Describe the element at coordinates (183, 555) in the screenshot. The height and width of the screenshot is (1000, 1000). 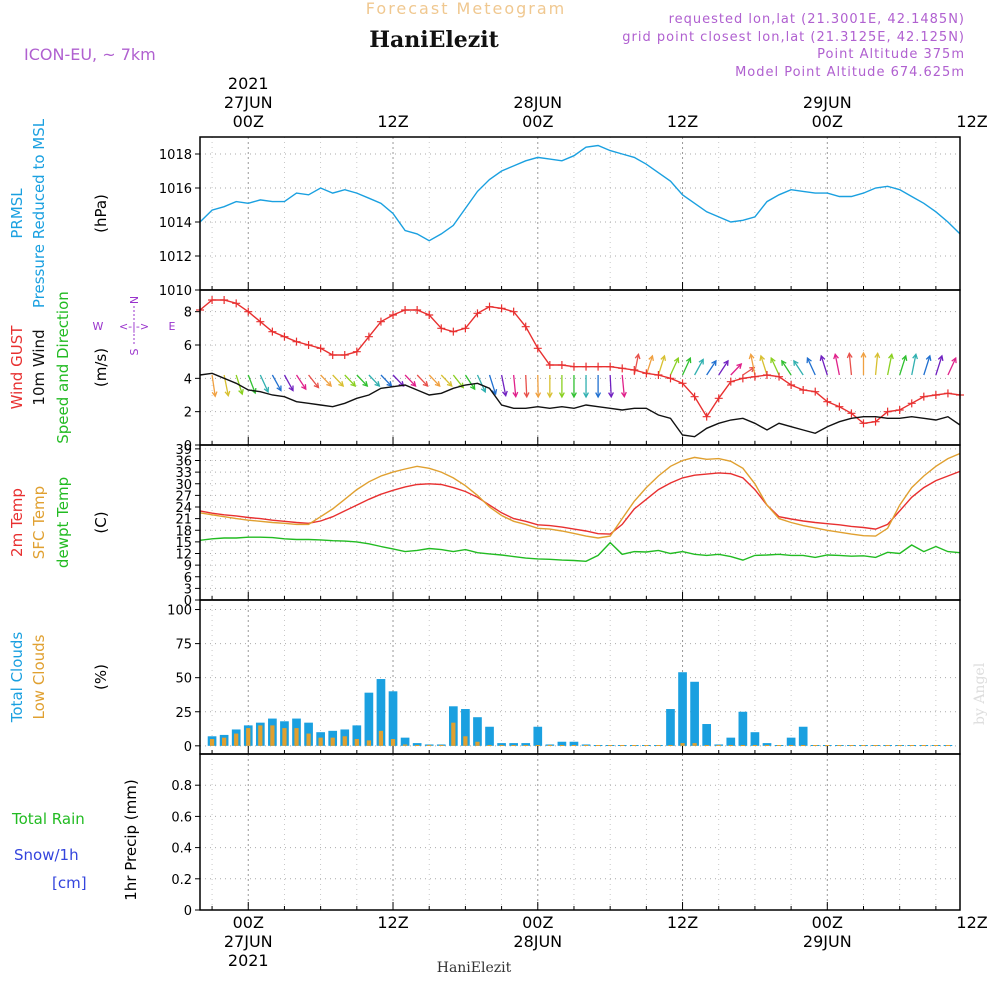
I see `y-tick-label: 12` at that location.